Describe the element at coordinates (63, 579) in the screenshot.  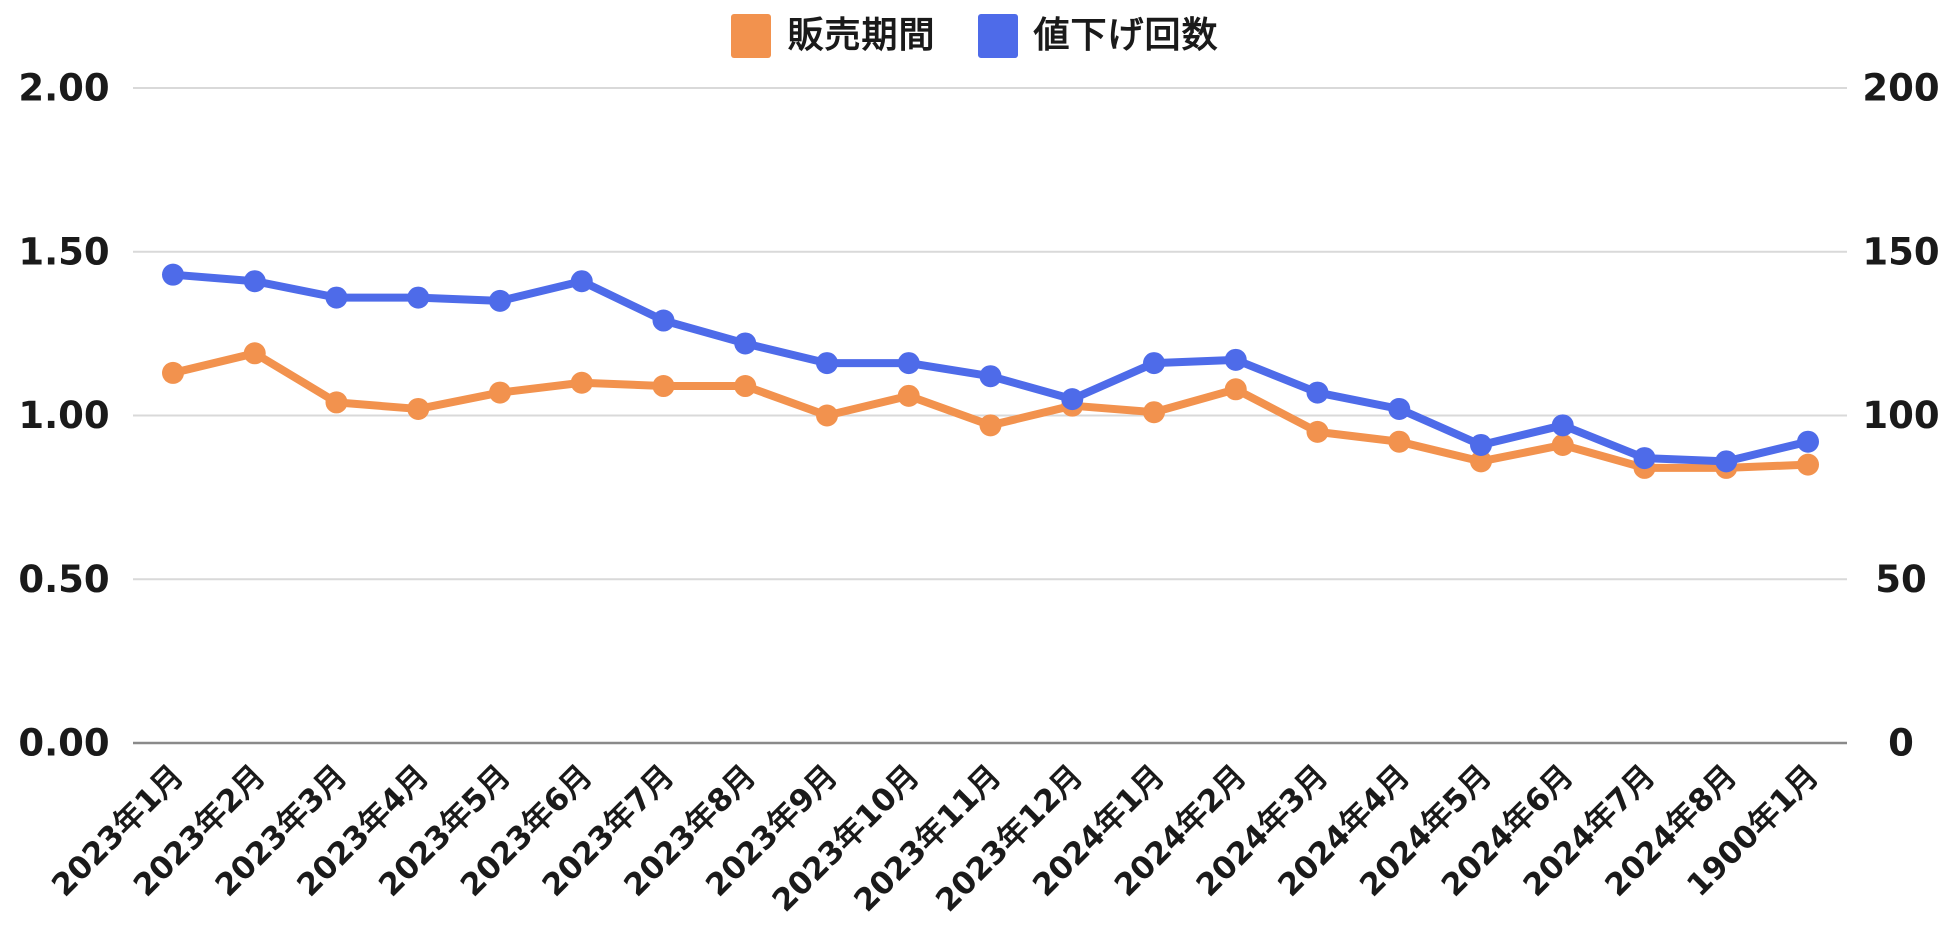
I see `left-axis-tick: 0.50` at that location.